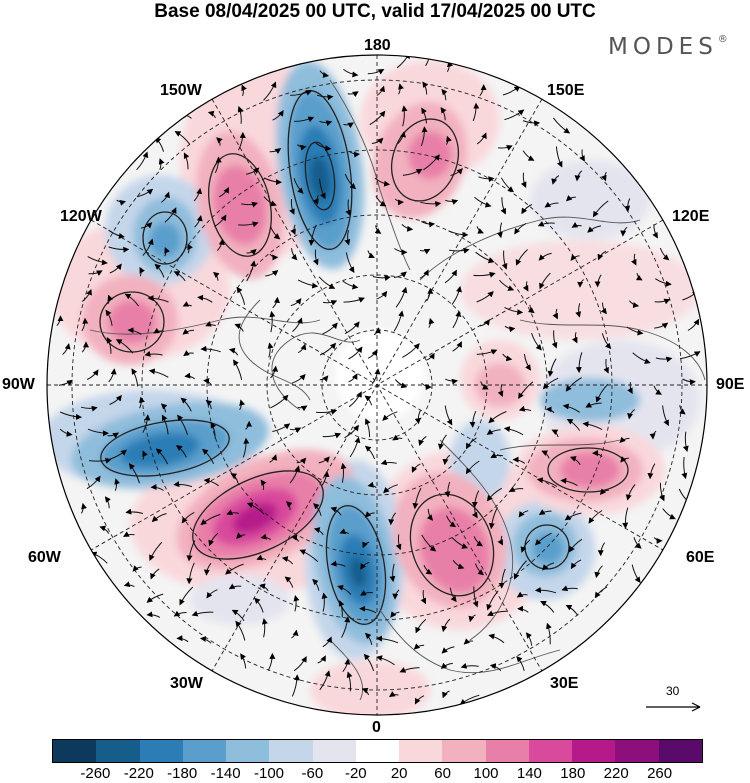 This screenshot has width=750, height=783. Describe the element at coordinates (18, 384) in the screenshot. I see `lon-label-90w: 90W` at that location.